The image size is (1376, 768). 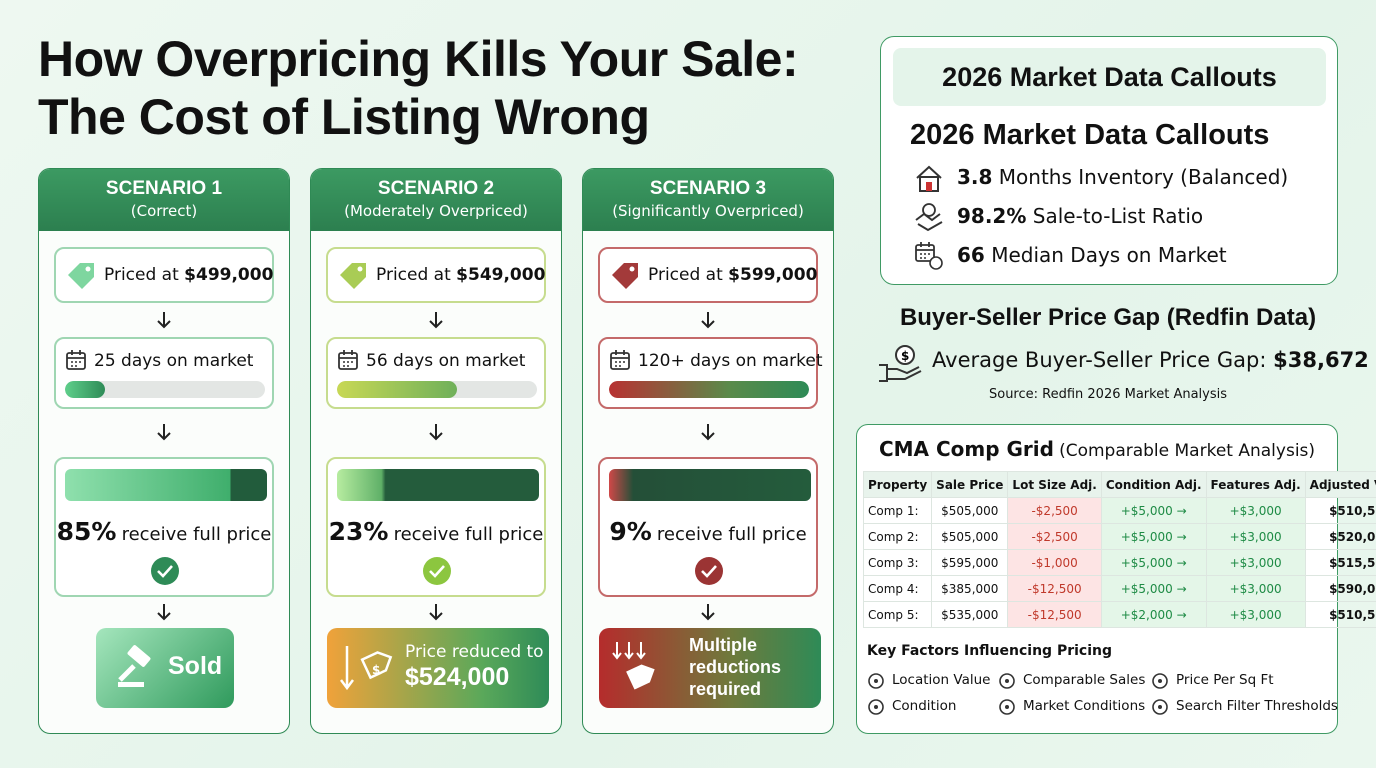 What do you see at coordinates (970, 562) in the screenshot?
I see `cma-cell: $595,000` at bounding box center [970, 562].